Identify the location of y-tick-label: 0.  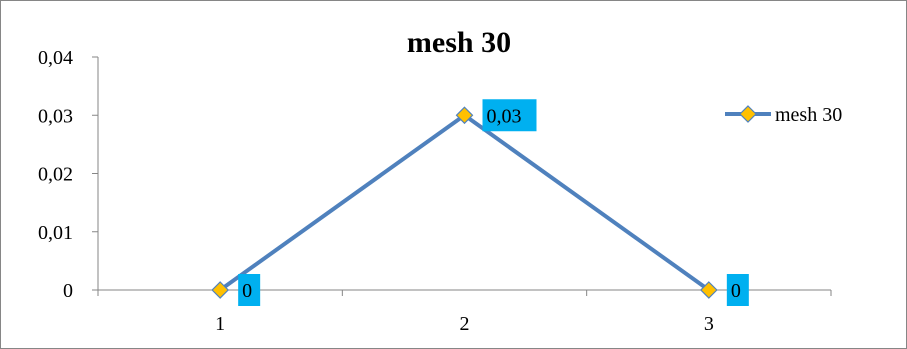
(68, 291).